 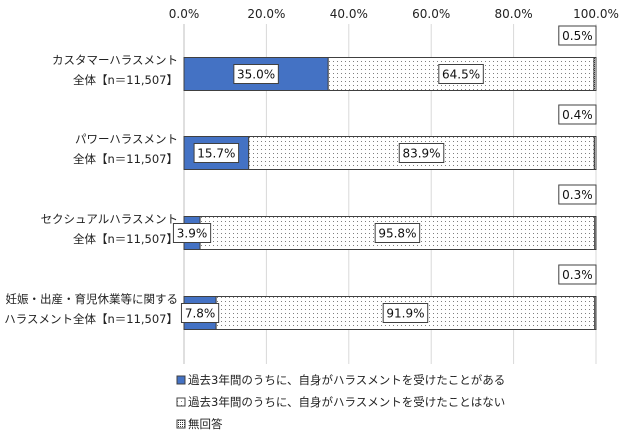 I want to click on data-label-3-1: 91.9%, so click(x=405, y=314).